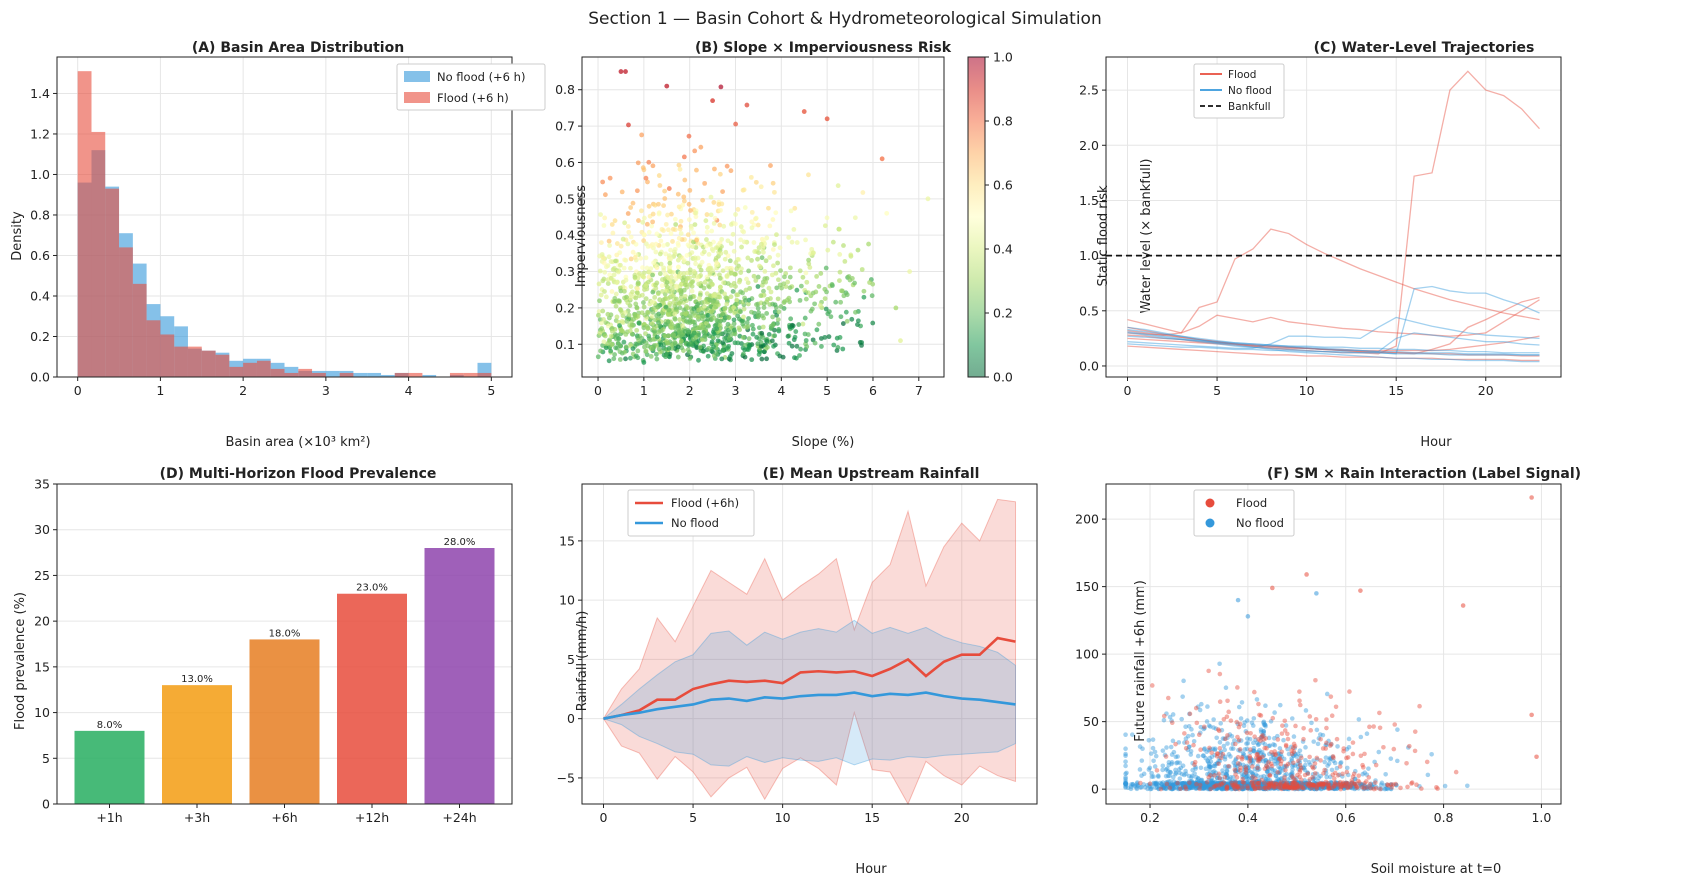  What do you see at coordinates (1003, 249) in the screenshot?
I see `colorbar-tick-label: 0.4` at bounding box center [1003, 249].